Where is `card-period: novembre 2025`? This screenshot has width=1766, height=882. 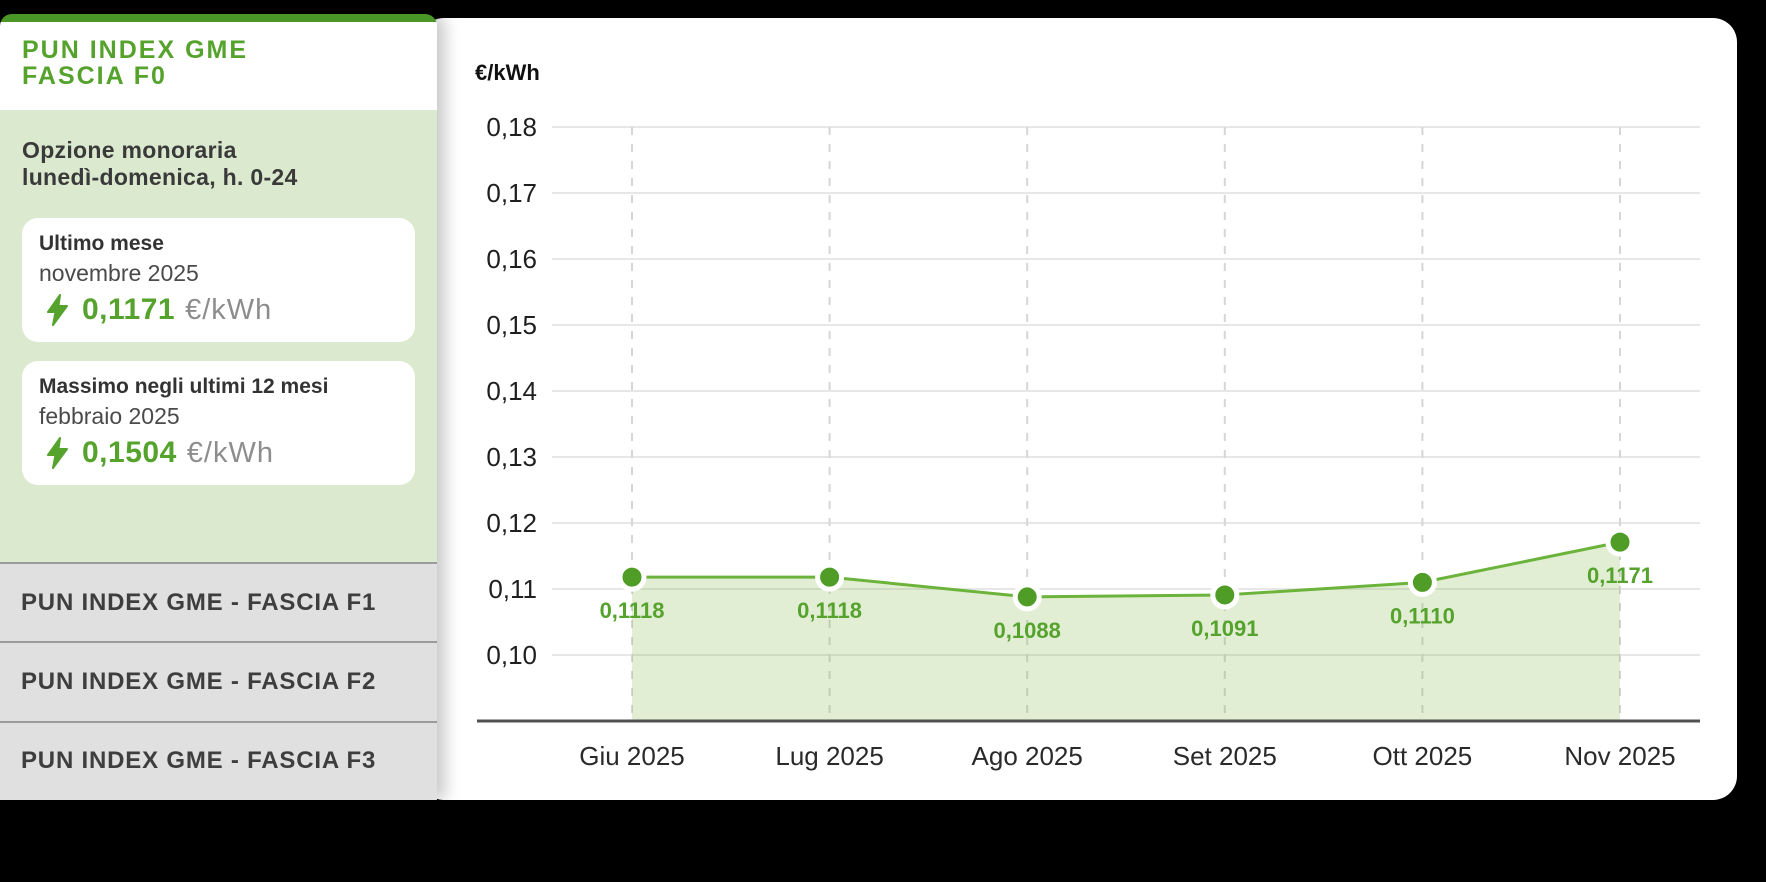 card-period: novembre 2025 is located at coordinates (119, 273).